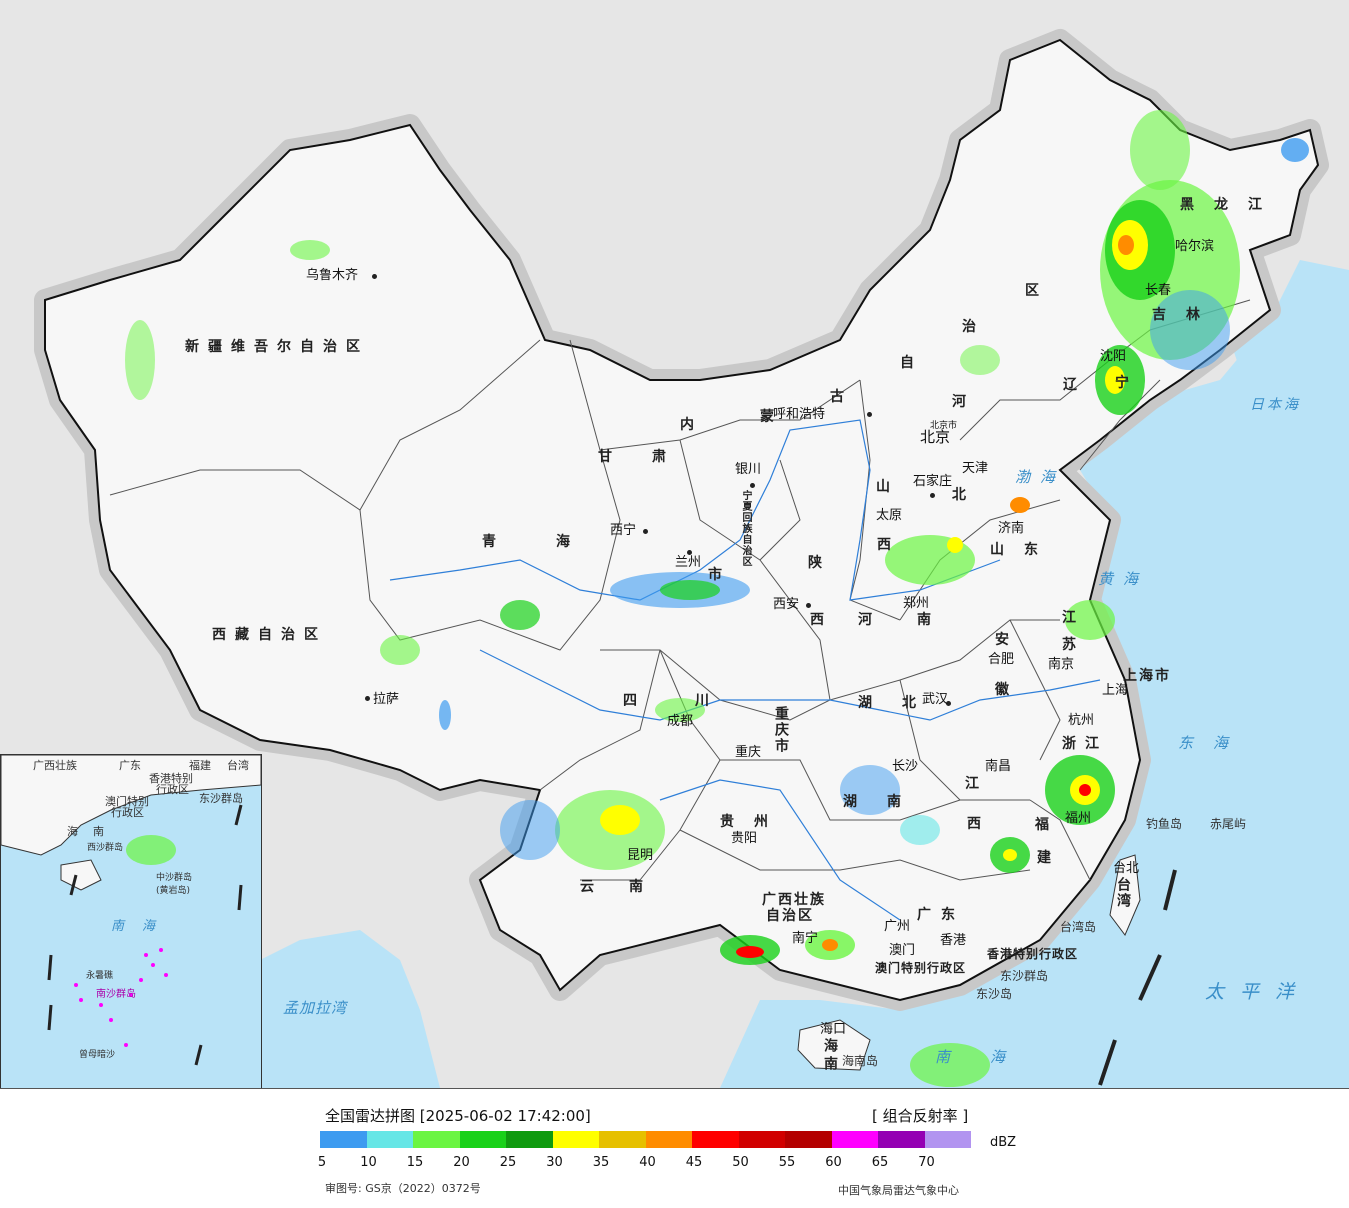  What do you see at coordinates (173, 891) in the screenshot?
I see `inset-huangyan: (黄岩岛)` at bounding box center [173, 891].